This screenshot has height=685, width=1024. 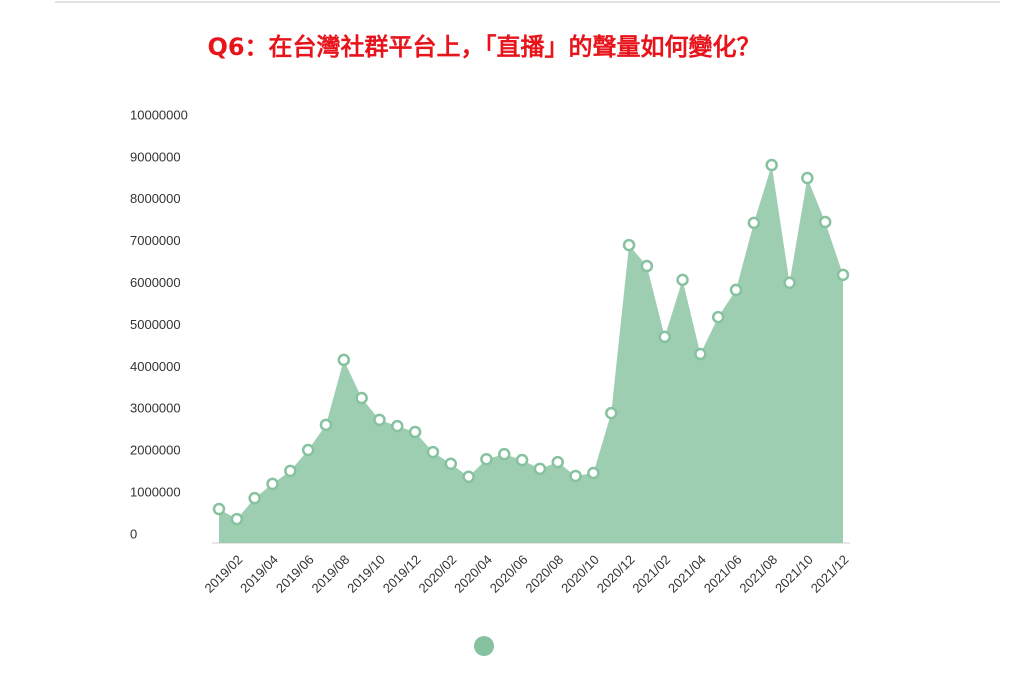 I want to click on y-tick-label: 4000000, so click(x=155, y=366).